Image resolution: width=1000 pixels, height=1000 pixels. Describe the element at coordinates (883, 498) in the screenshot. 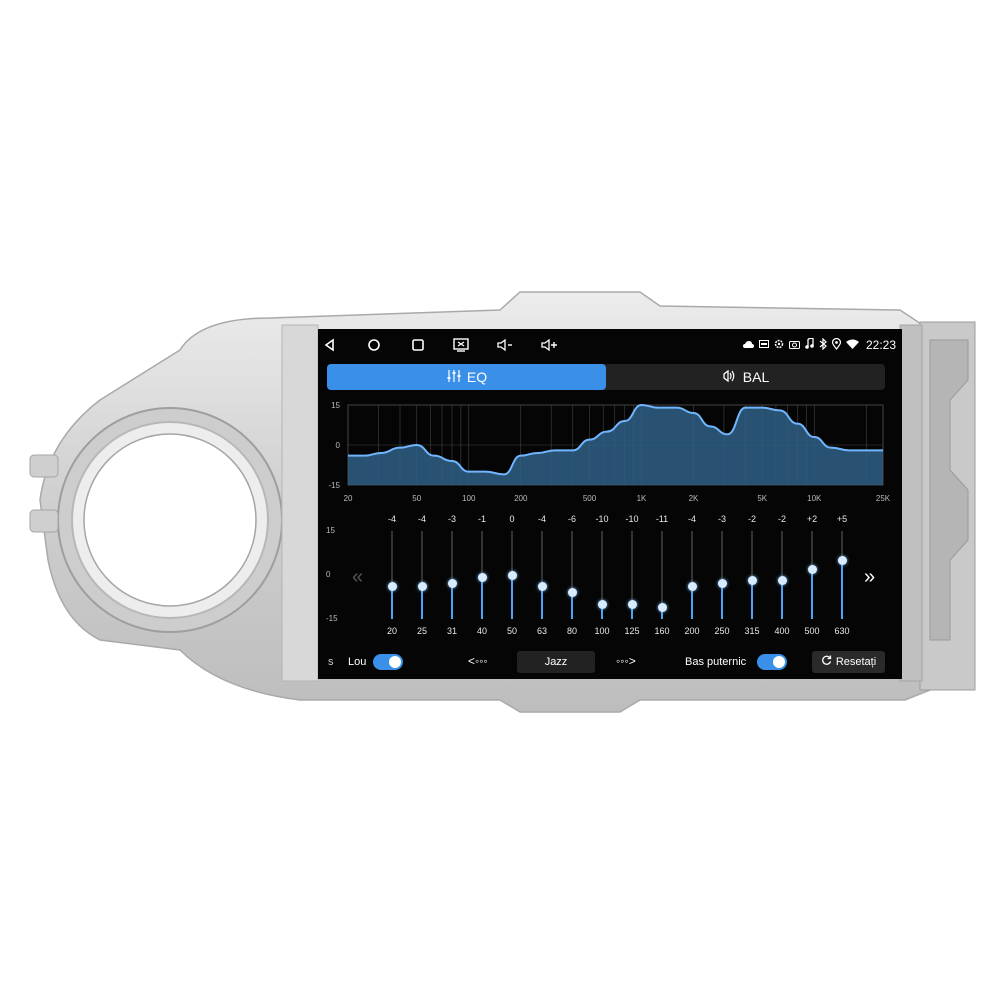

I see `x-tick-label: 25K` at that location.